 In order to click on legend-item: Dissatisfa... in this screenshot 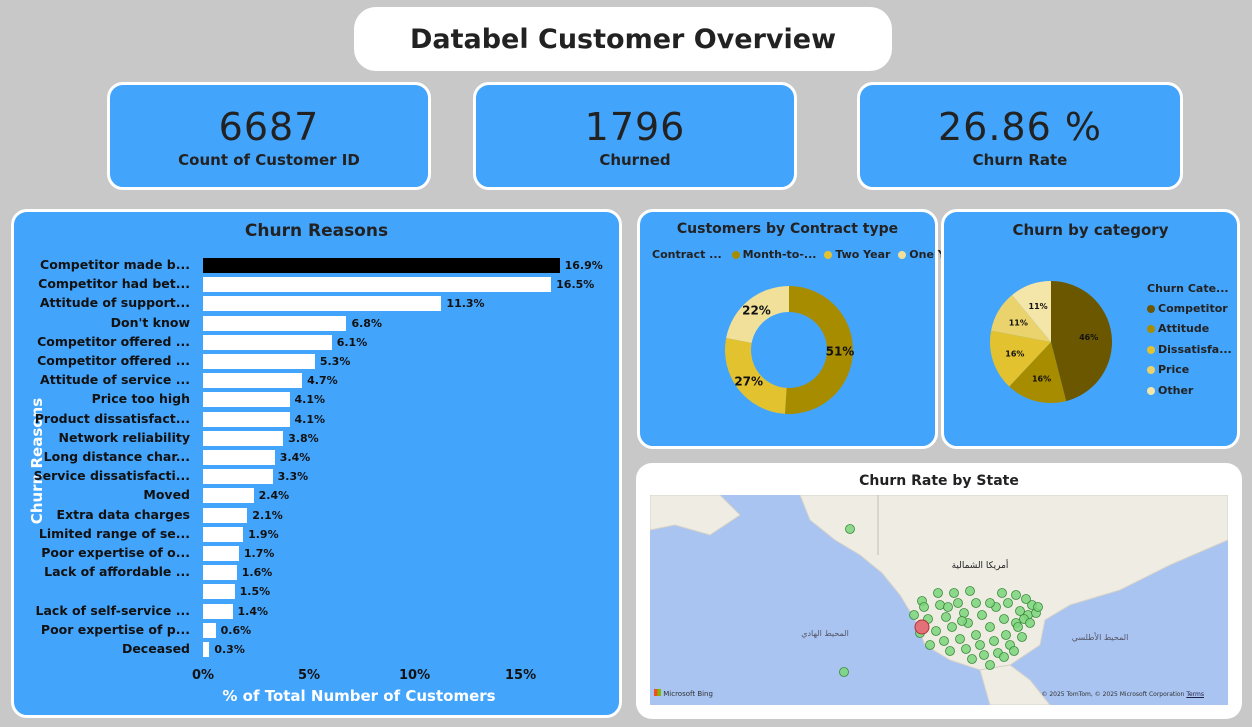, I will do `click(1189, 349)`.